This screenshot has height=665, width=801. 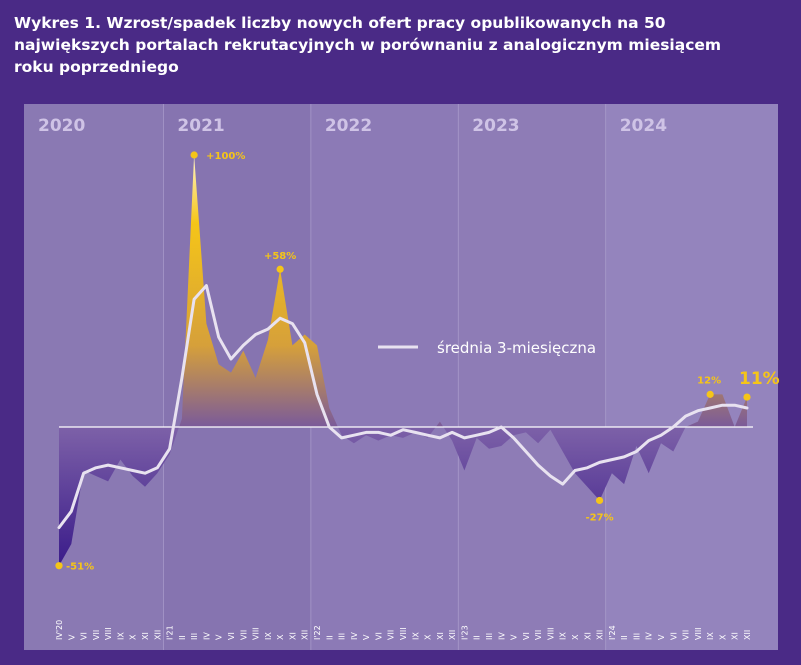 What do you see at coordinates (170, 632) in the screenshot?
I see `x-tick-label: I'21` at bounding box center [170, 632].